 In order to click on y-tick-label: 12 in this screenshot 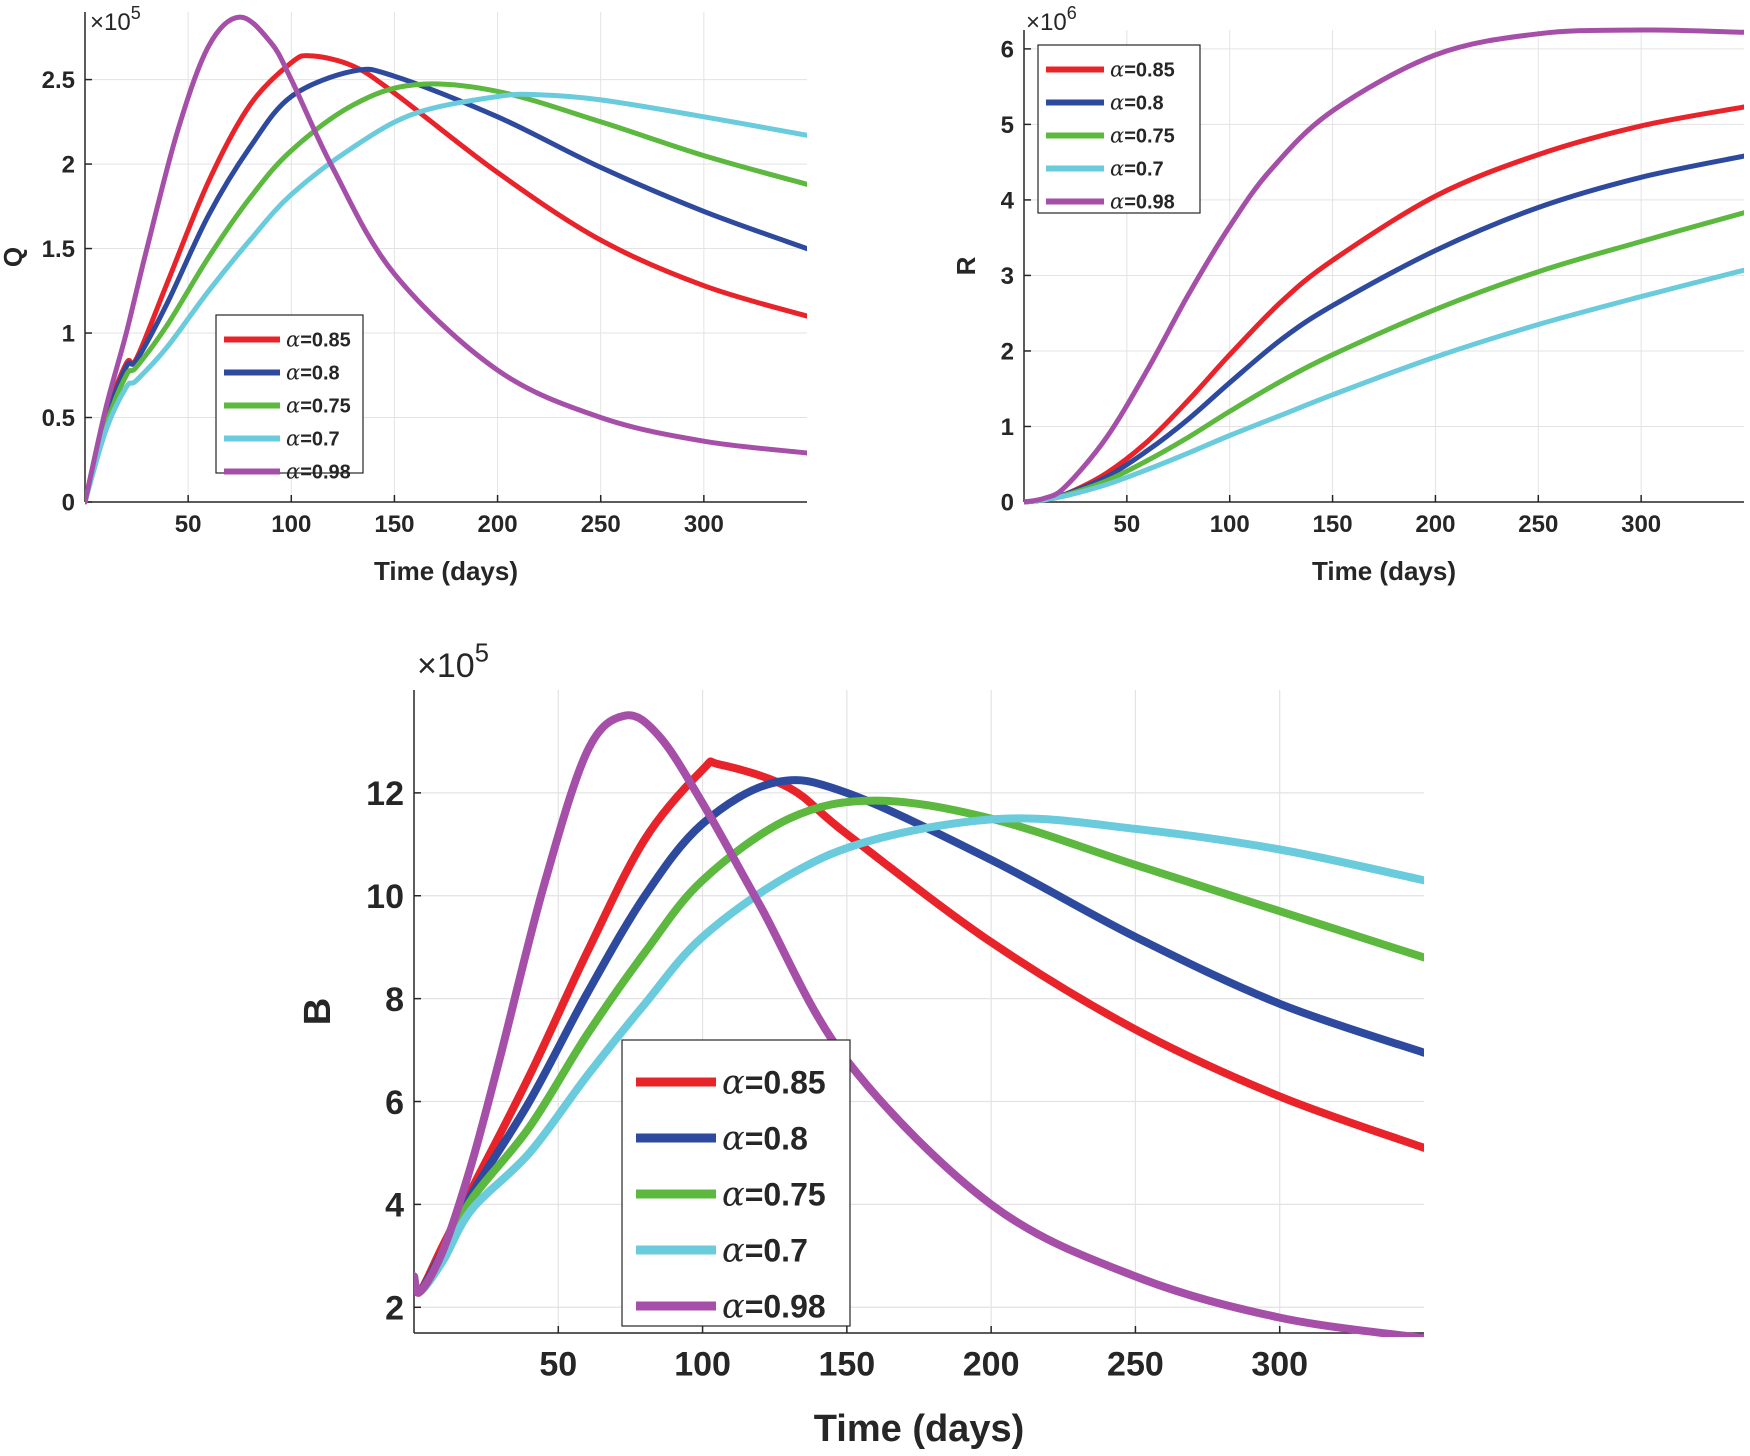, I will do `click(385, 794)`.